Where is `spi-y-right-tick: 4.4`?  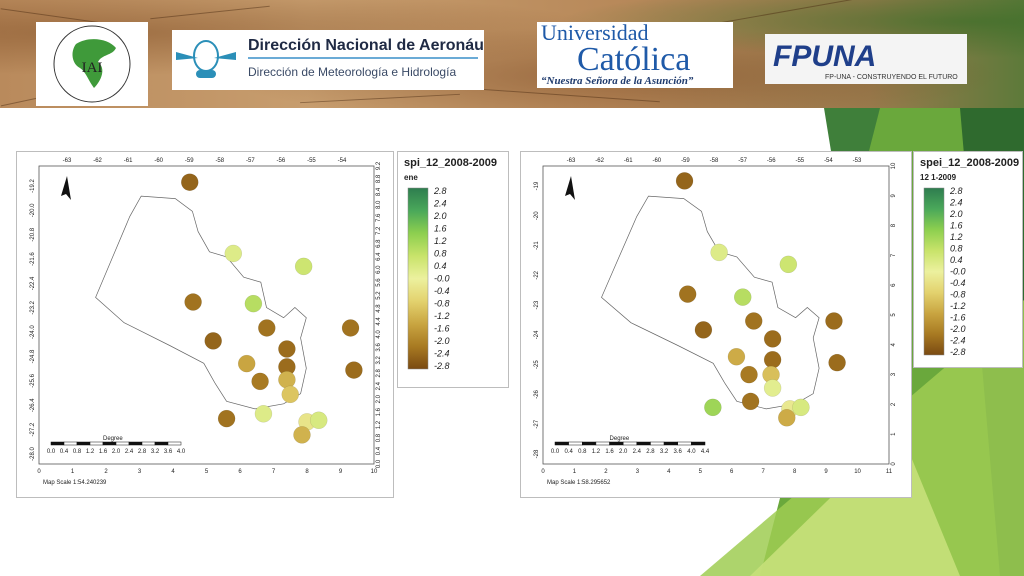
spi-y-right-tick: 4.4 is located at coordinates (379, 321).